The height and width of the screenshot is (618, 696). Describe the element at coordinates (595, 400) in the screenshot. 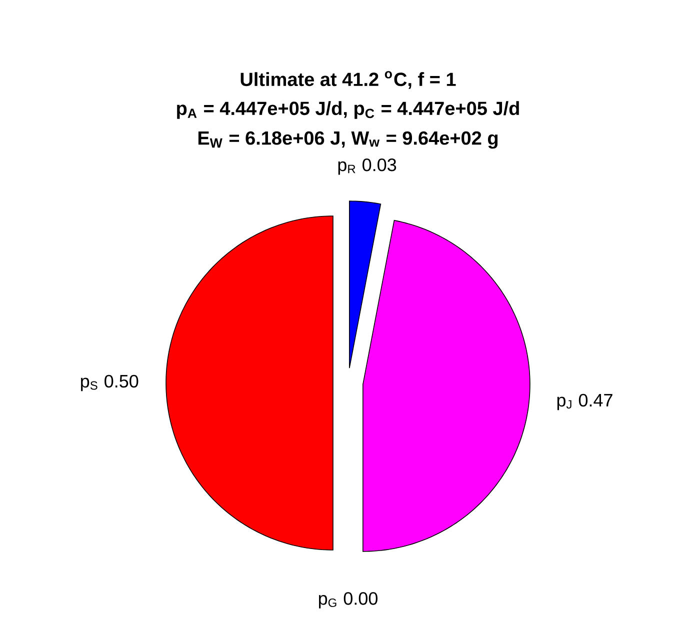

I see `data-label: 0.47` at that location.